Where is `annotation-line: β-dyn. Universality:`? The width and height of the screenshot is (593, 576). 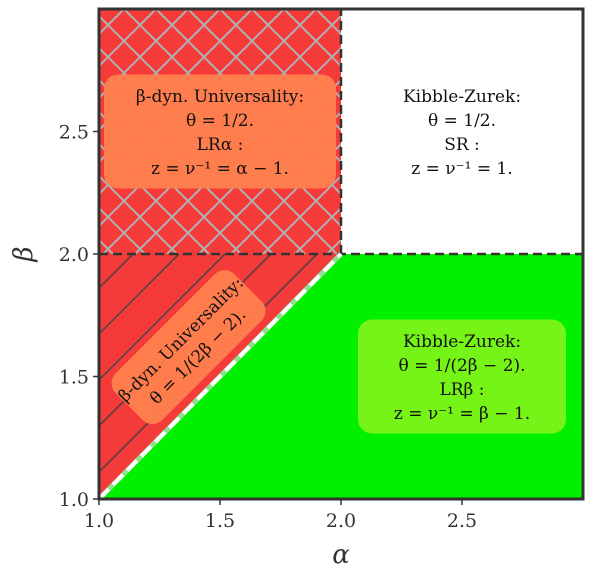
annotation-line: β-dyn. Universality: is located at coordinates (220, 97).